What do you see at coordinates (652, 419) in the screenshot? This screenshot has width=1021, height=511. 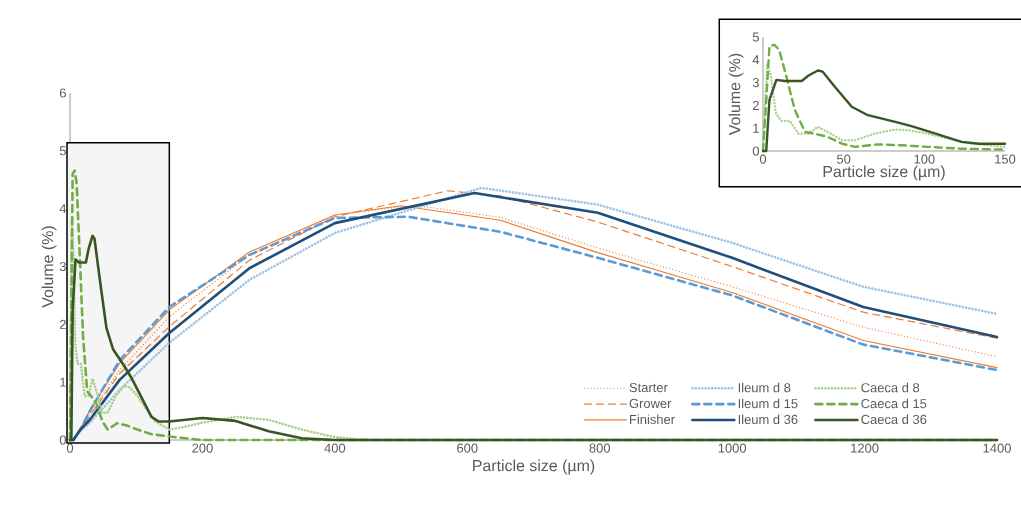 I see `legend-label: Finisher` at bounding box center [652, 419].